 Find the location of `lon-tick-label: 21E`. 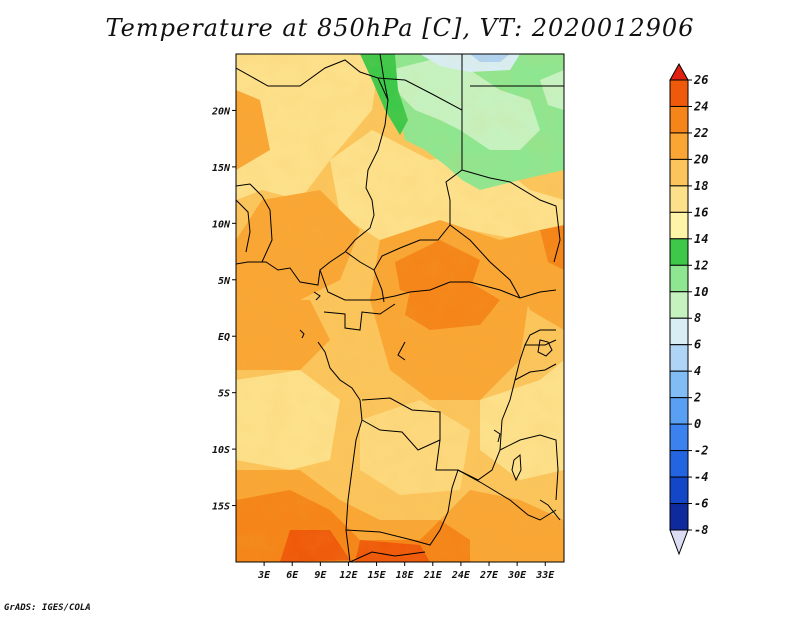

lon-tick-label: 21E is located at coordinates (433, 575).